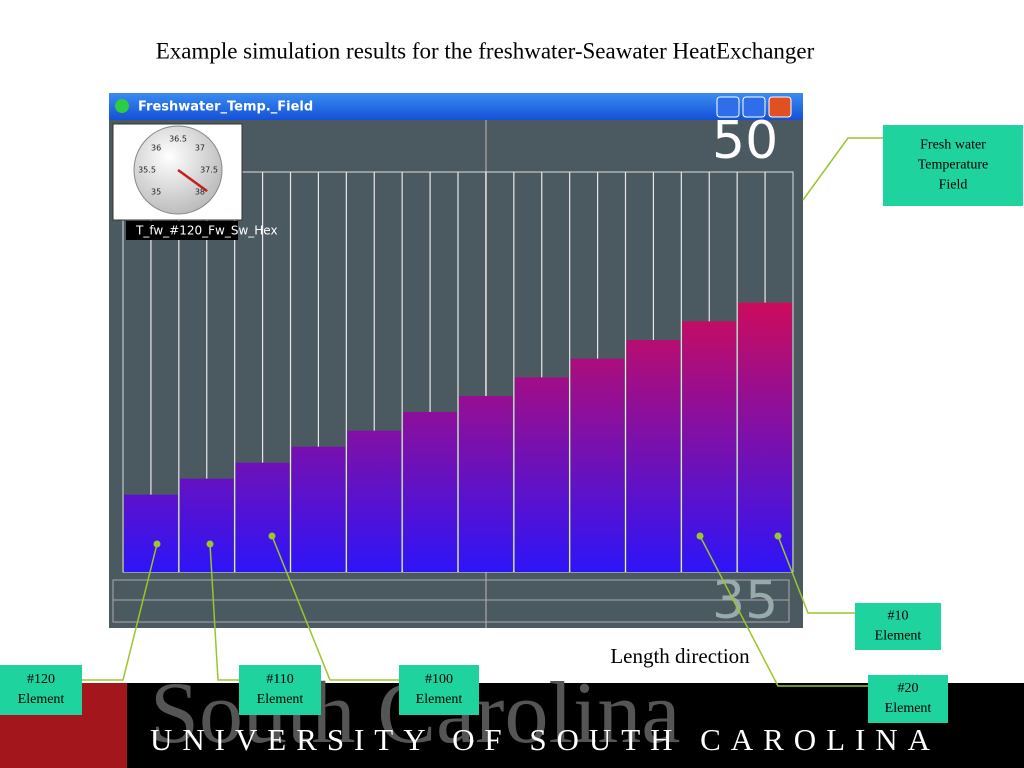 The width and height of the screenshot is (1024, 768). Describe the element at coordinates (439, 679) in the screenshot. I see `annotation-text: #100` at that location.